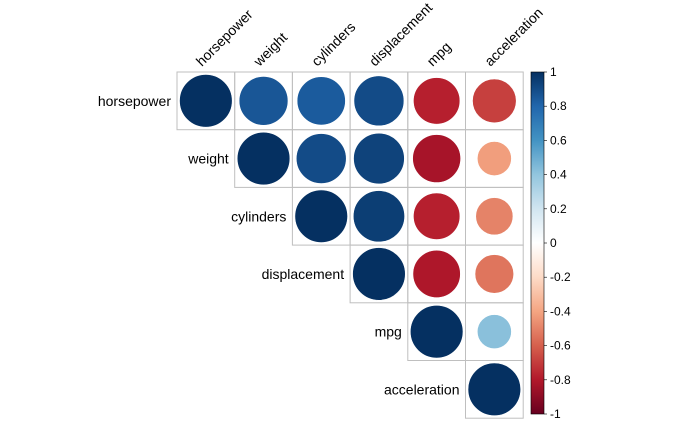 This screenshot has height=432, width=700. Describe the element at coordinates (494, 332) in the screenshot. I see `correlation-circle-mpg-acceleration` at that location.